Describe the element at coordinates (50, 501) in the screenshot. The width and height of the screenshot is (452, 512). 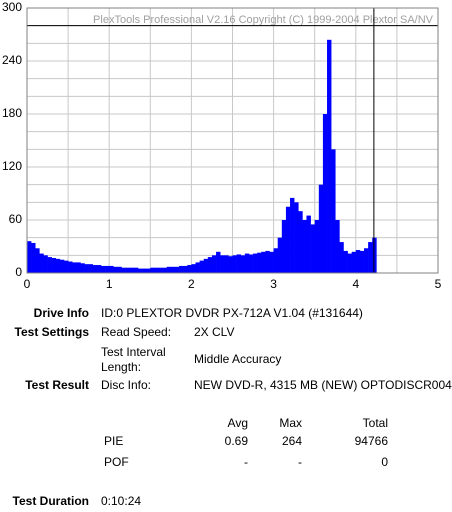
I see `label: Test Duration` at that location.